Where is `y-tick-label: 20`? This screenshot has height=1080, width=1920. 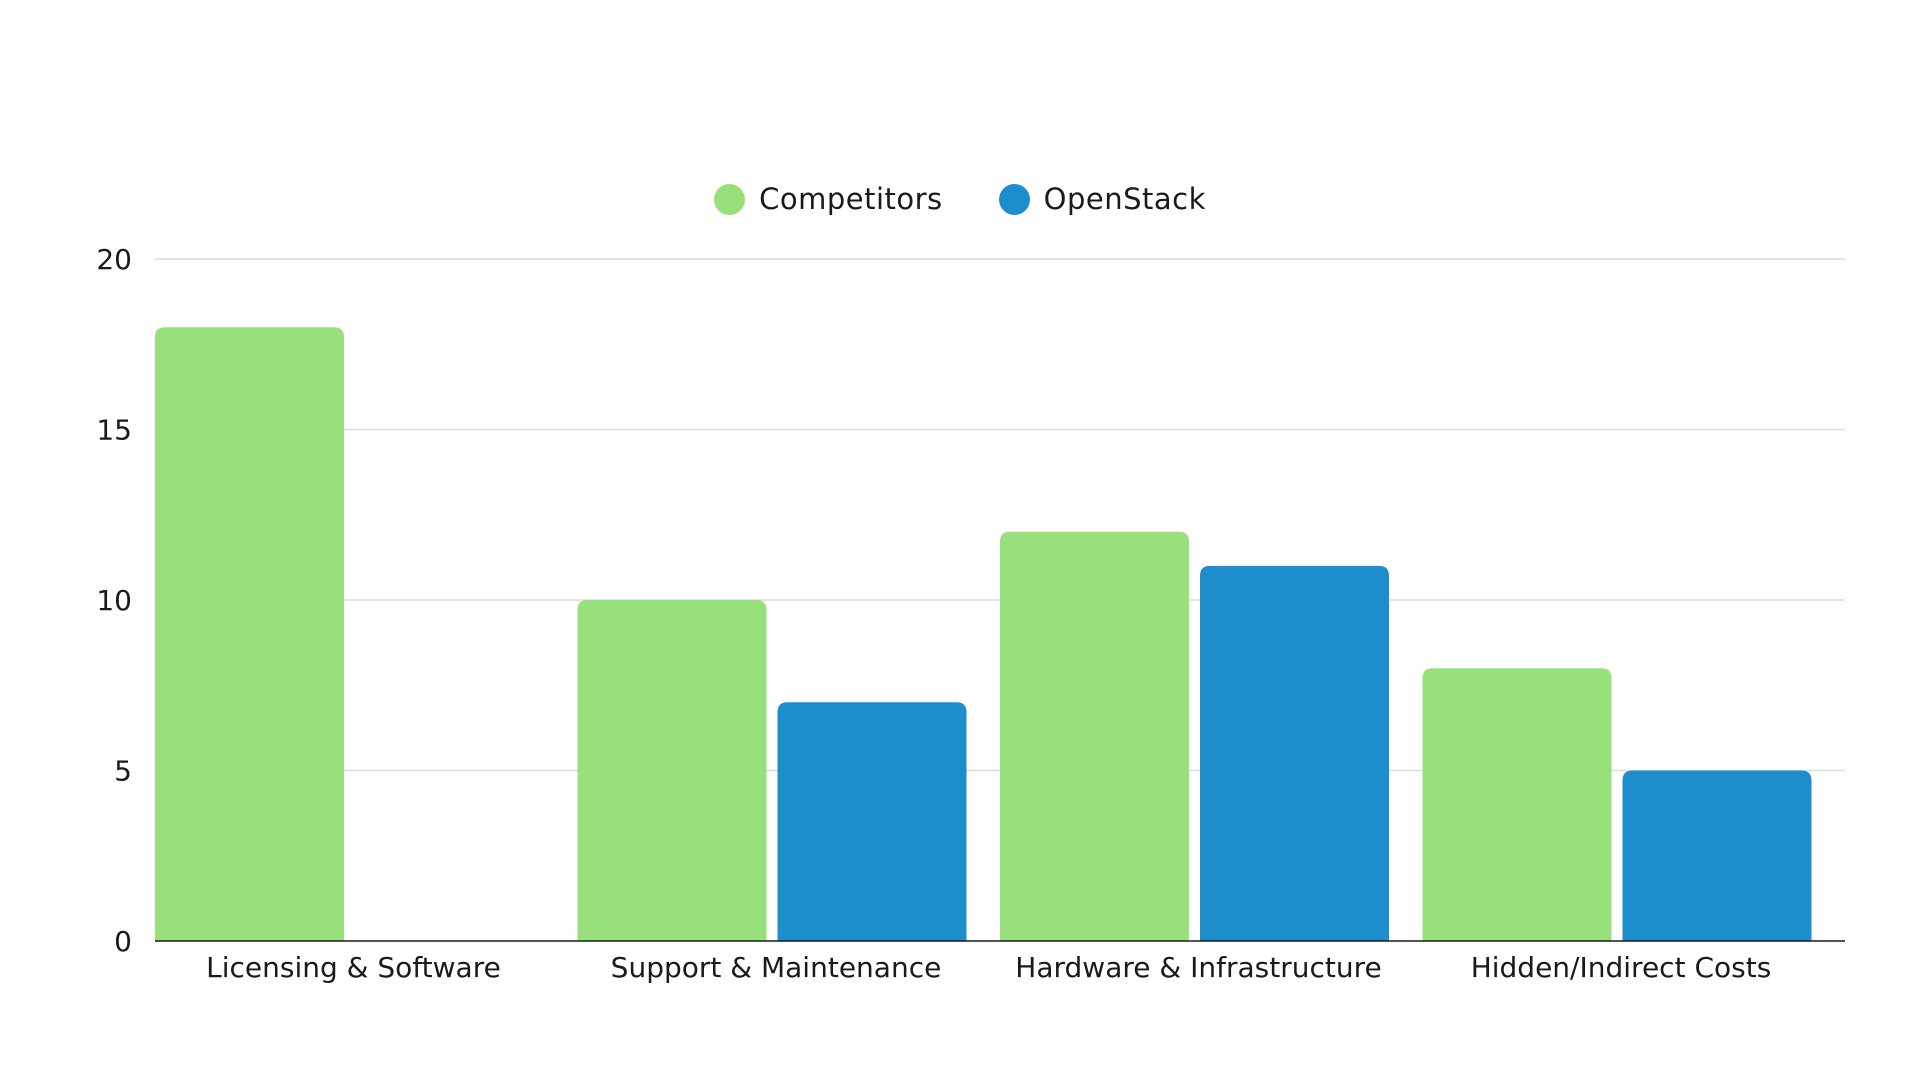 y-tick-label: 20 is located at coordinates (114, 259).